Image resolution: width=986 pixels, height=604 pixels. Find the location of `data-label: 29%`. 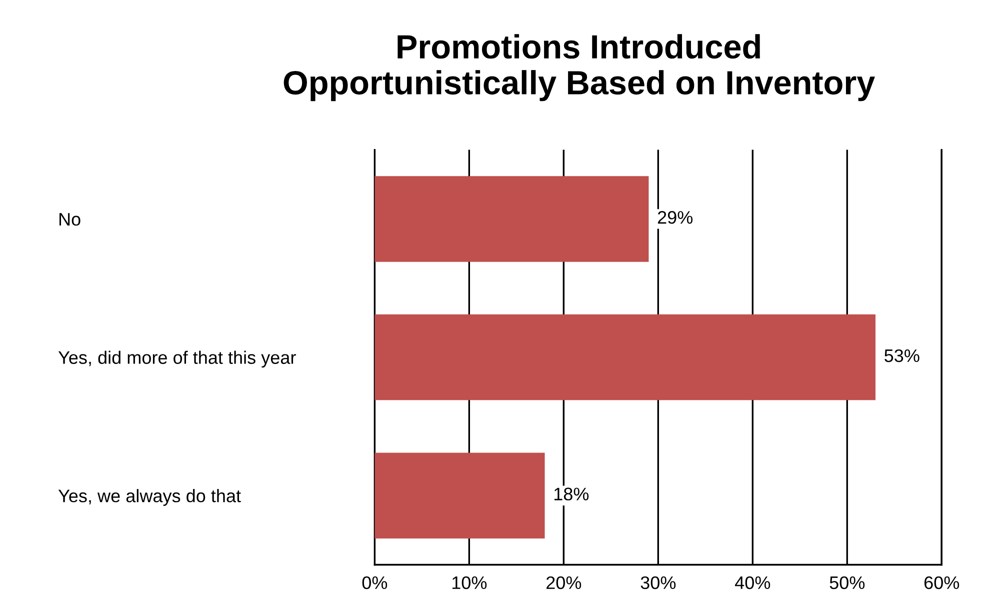

data-label: 29% is located at coordinates (675, 217).